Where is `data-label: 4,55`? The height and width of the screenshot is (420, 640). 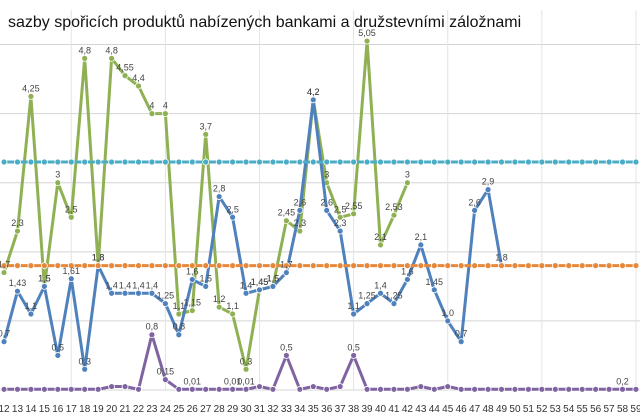
data-label: 4,55 is located at coordinates (125, 68).